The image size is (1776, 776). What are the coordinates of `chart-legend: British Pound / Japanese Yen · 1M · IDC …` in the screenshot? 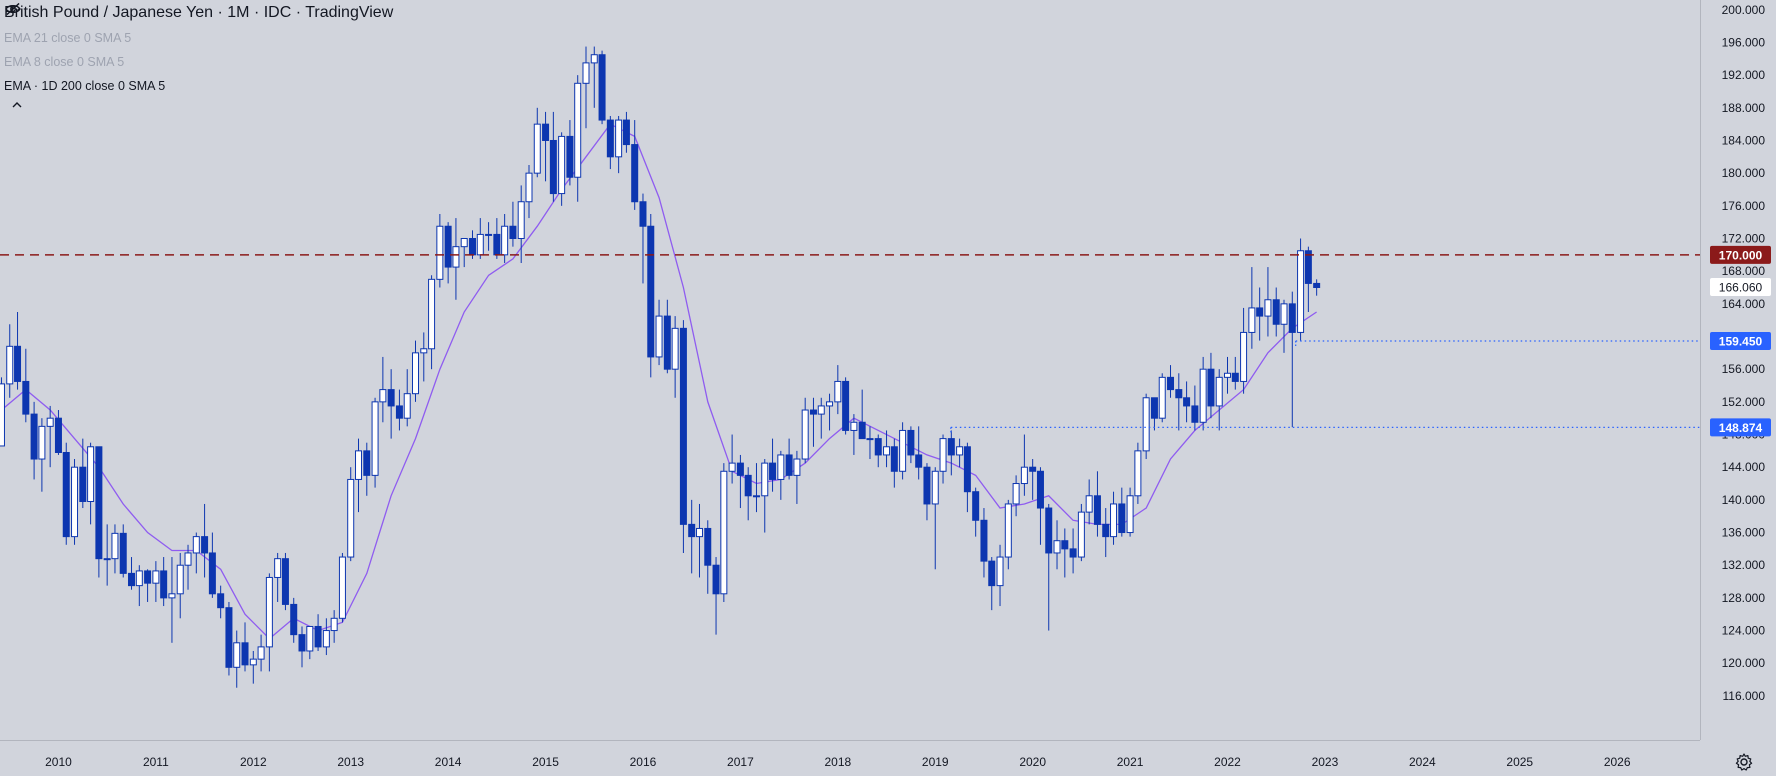 It's located at (198, 50).